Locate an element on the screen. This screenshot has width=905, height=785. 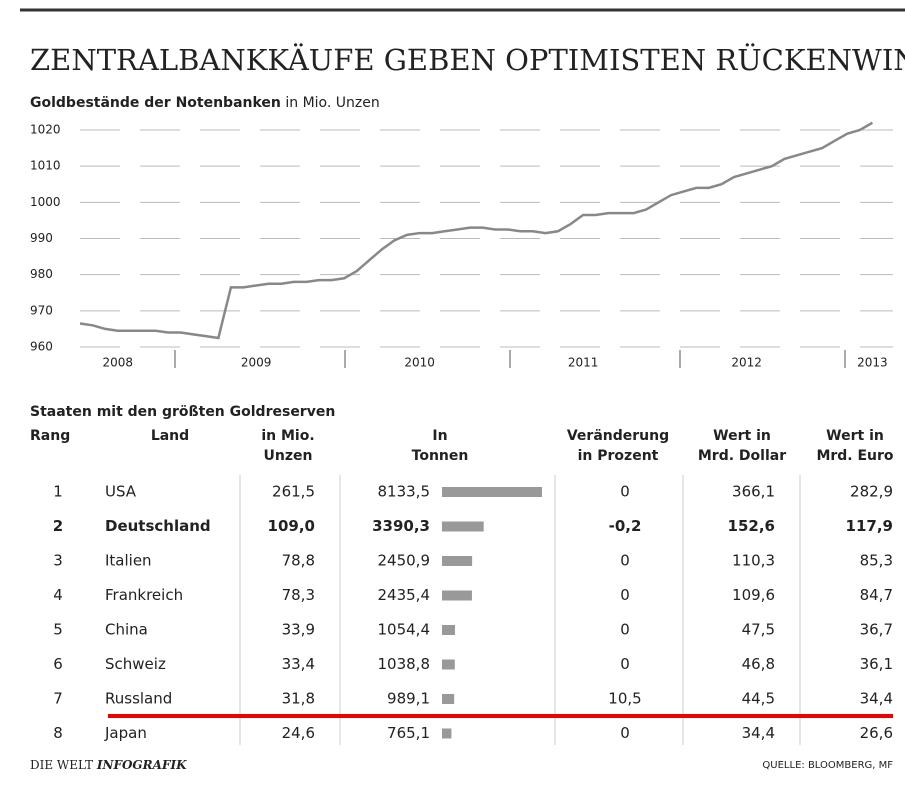
table-cell: 109,0 is located at coordinates (291, 526).